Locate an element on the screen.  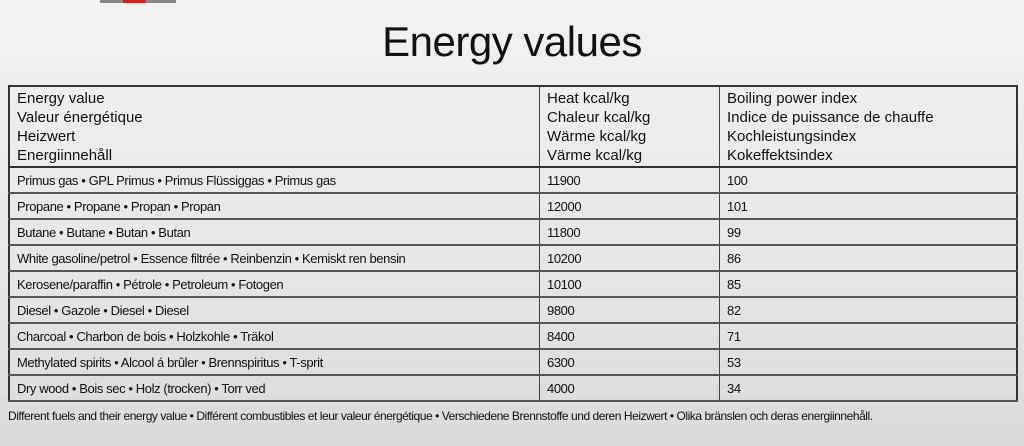
heat-cell: 10200 is located at coordinates (629, 258).